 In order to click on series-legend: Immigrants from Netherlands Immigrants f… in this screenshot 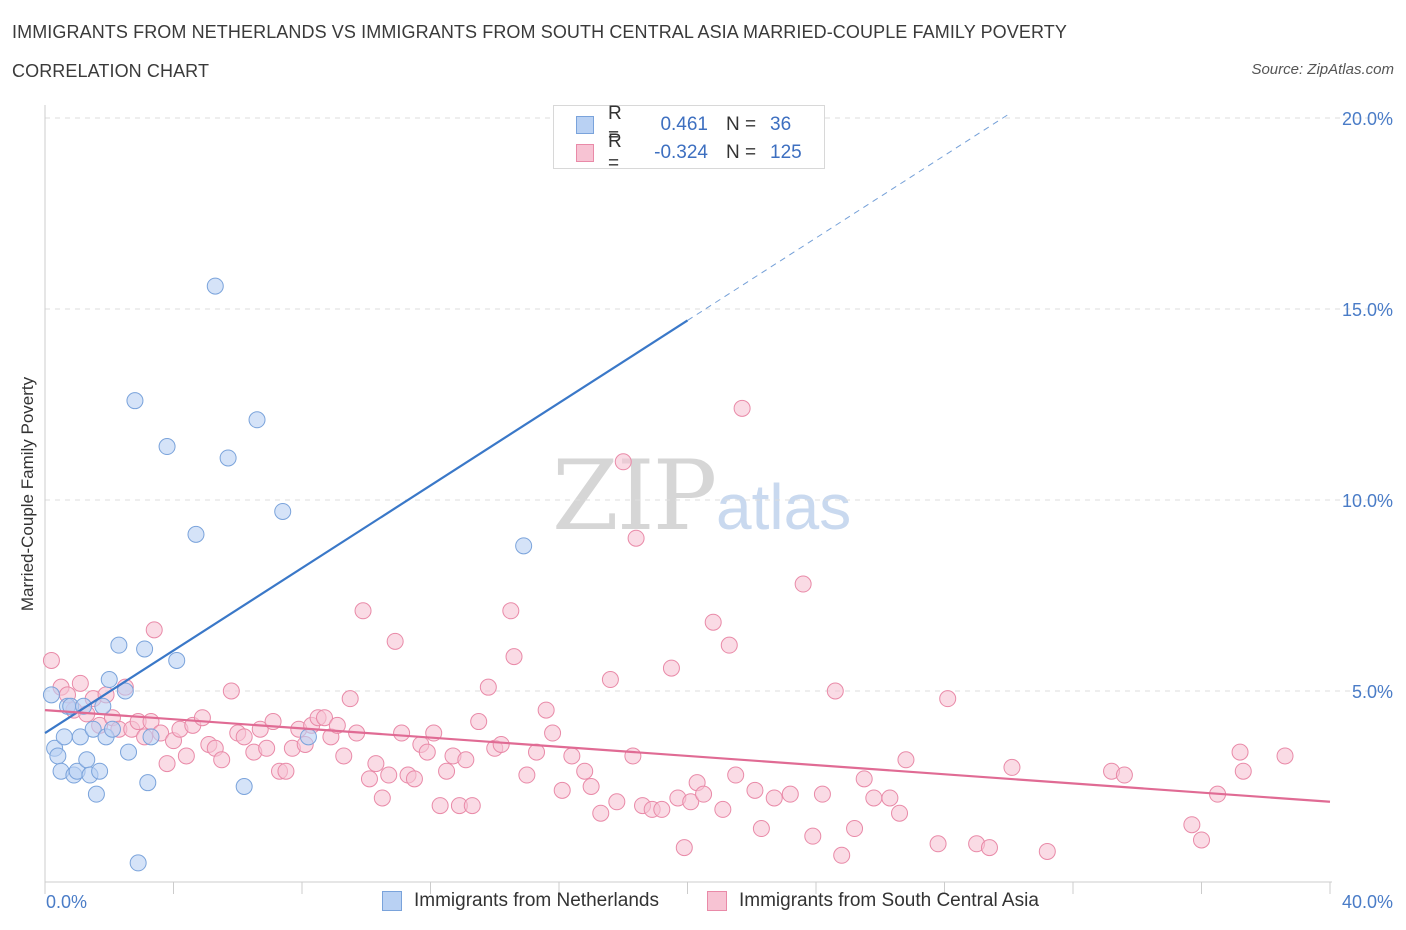, I will do `click(703, 903)`.